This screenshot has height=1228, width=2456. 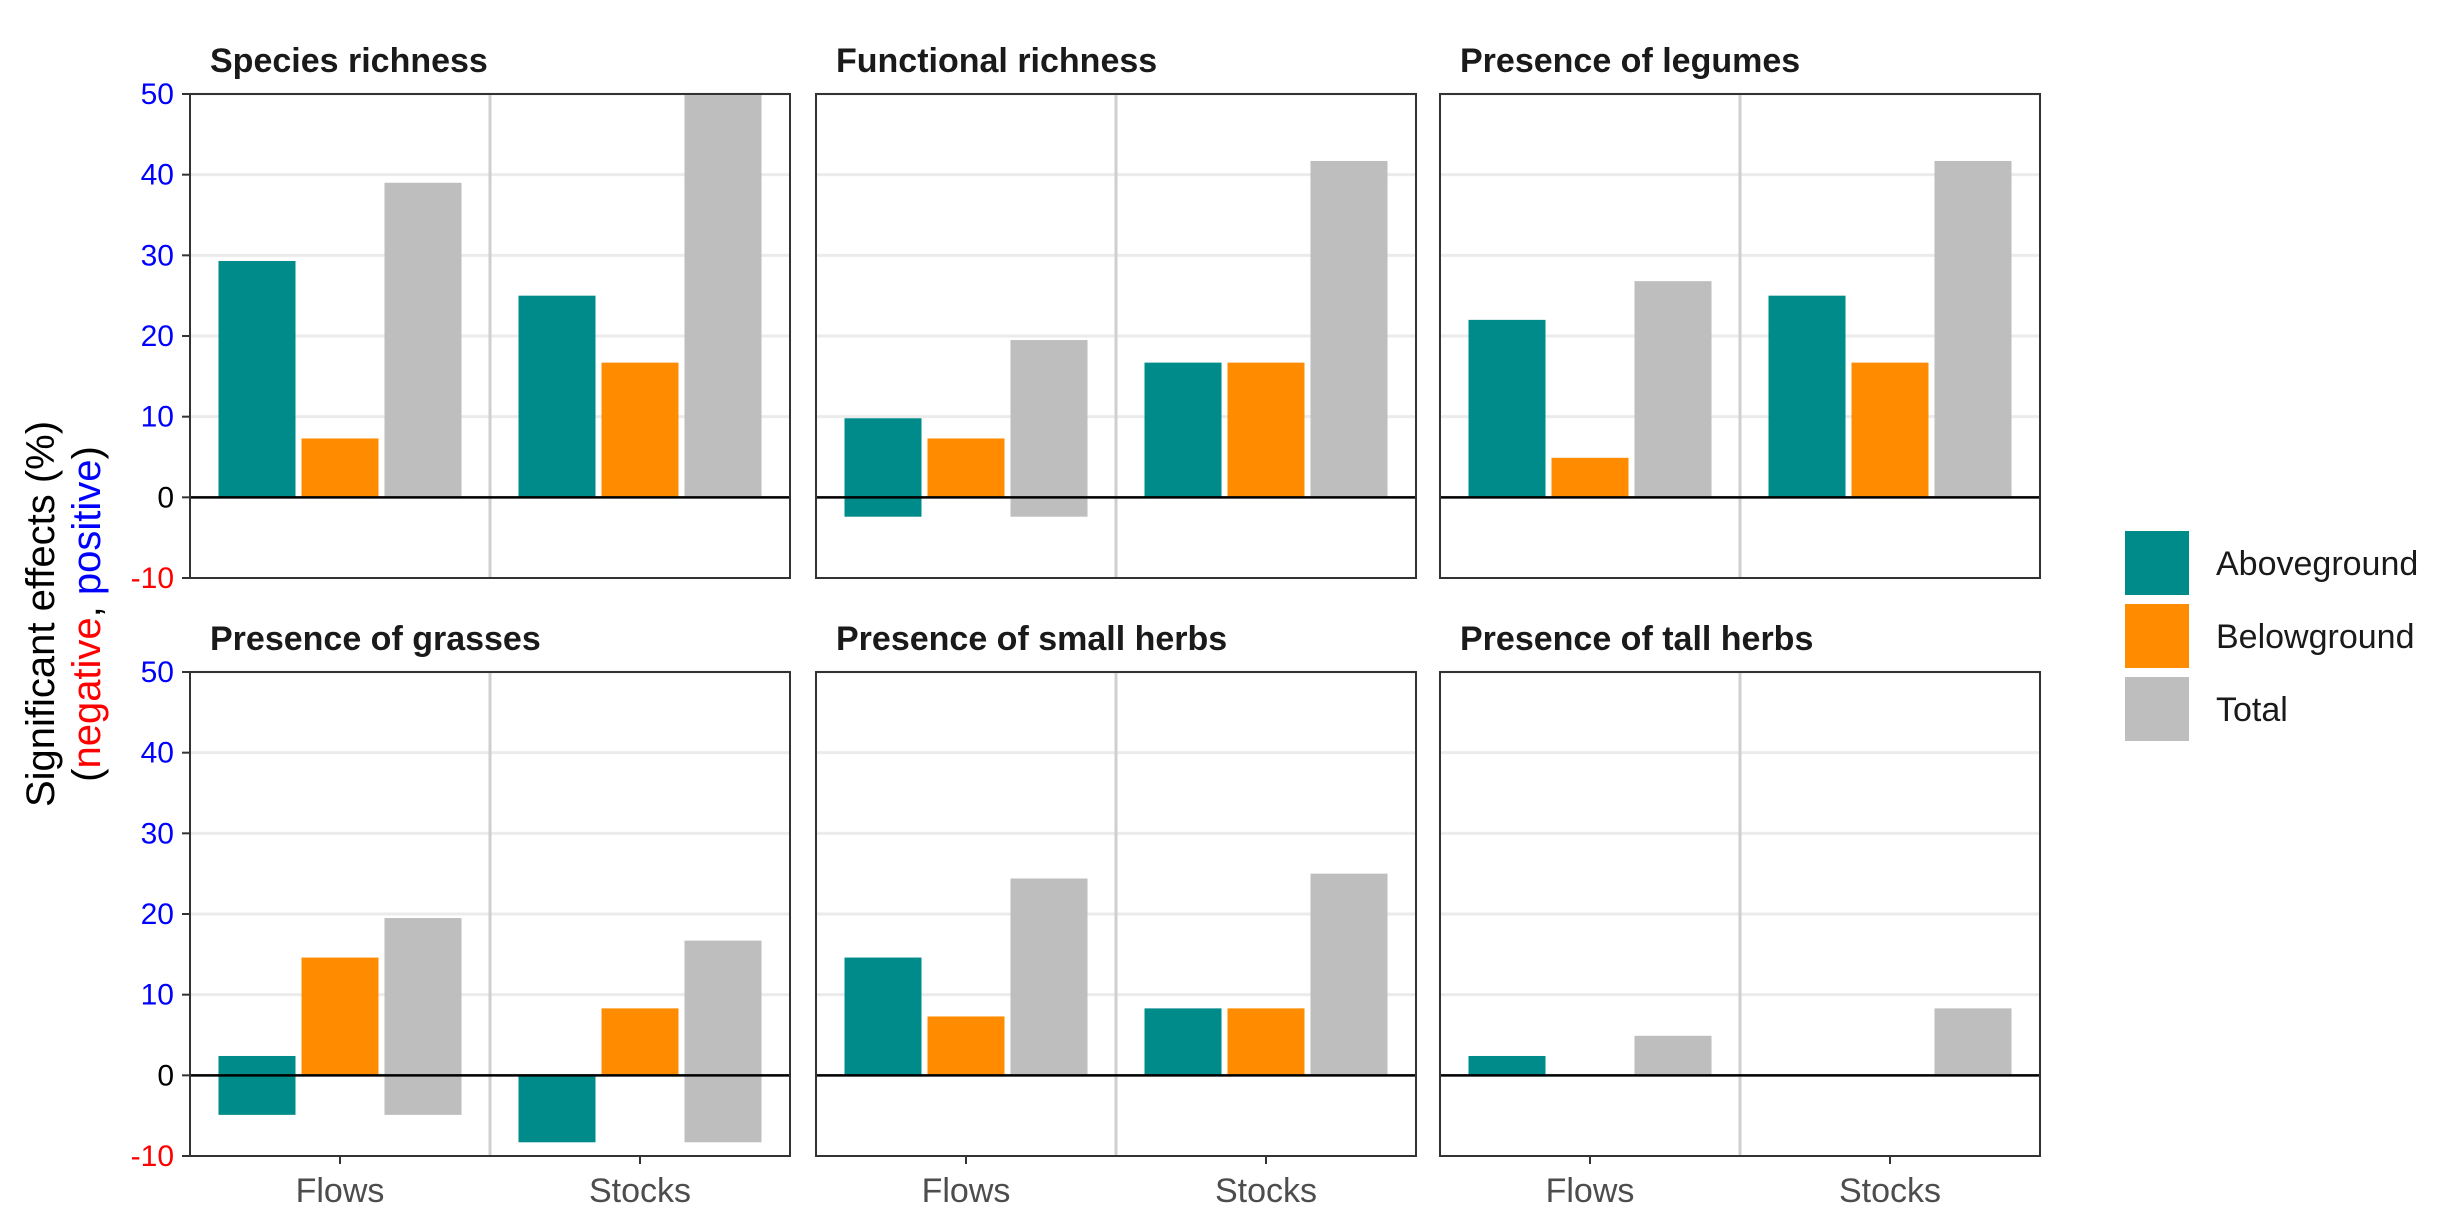 I want to click on legend-key-aboveground, so click(x=2157, y=563).